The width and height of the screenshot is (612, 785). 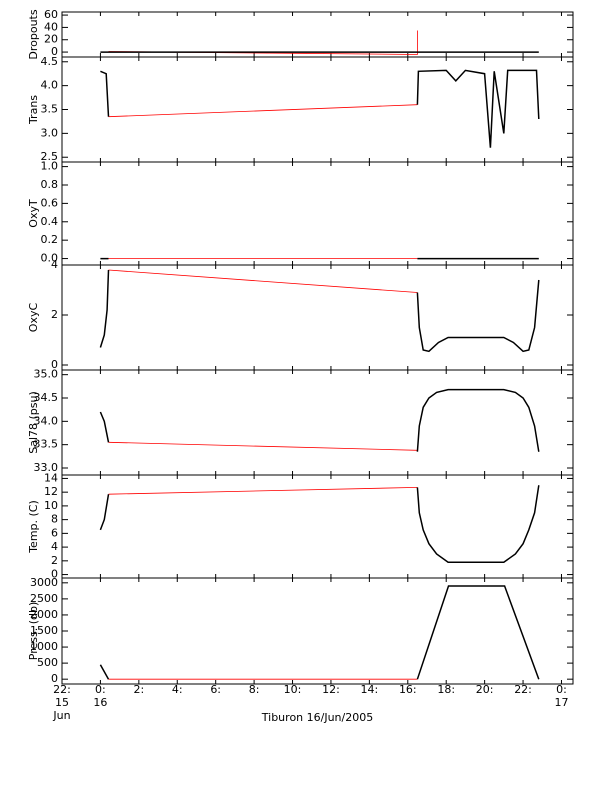 I want to click on x-tick-label: 6:, so click(x=215, y=689).